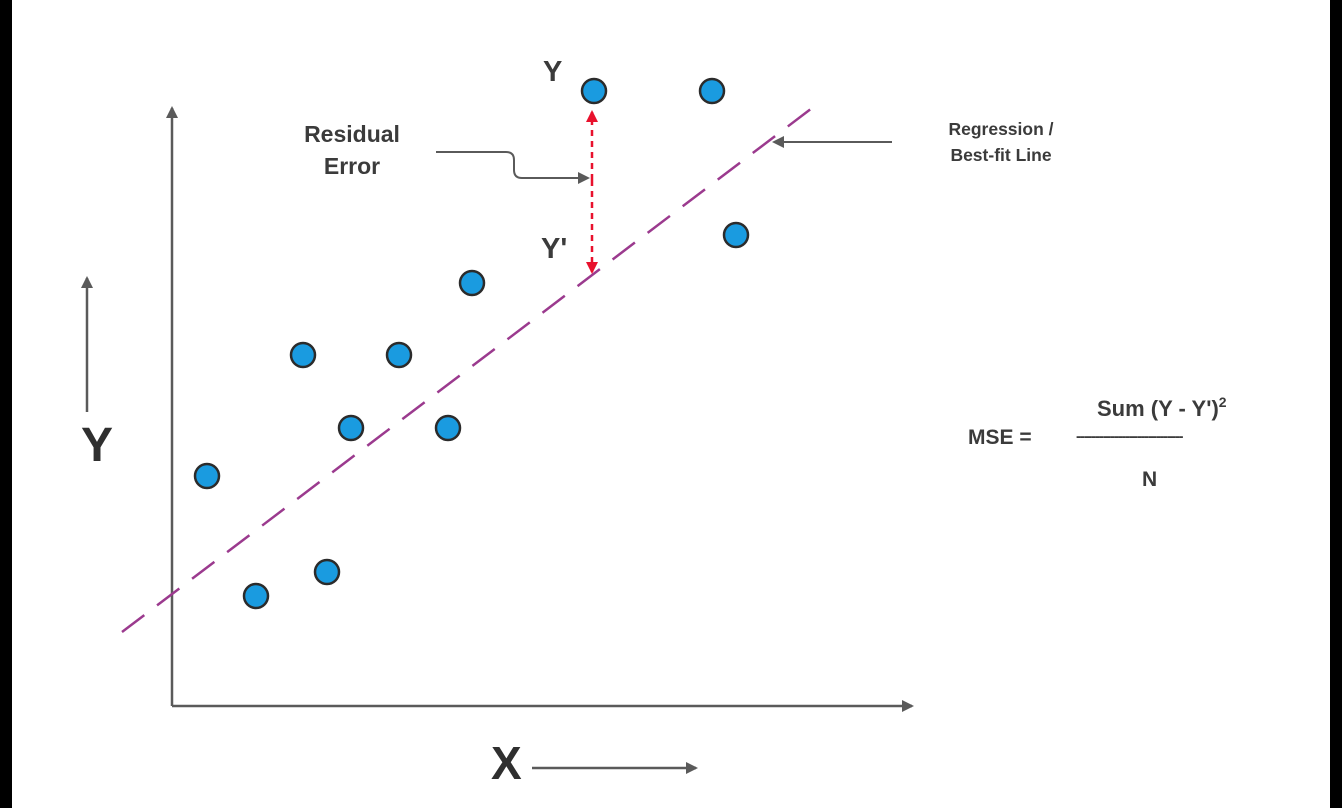 Image resolution: width=1342 pixels, height=808 pixels. What do you see at coordinates (554, 249) in the screenshot?
I see `predicted-value-label: Y'` at bounding box center [554, 249].